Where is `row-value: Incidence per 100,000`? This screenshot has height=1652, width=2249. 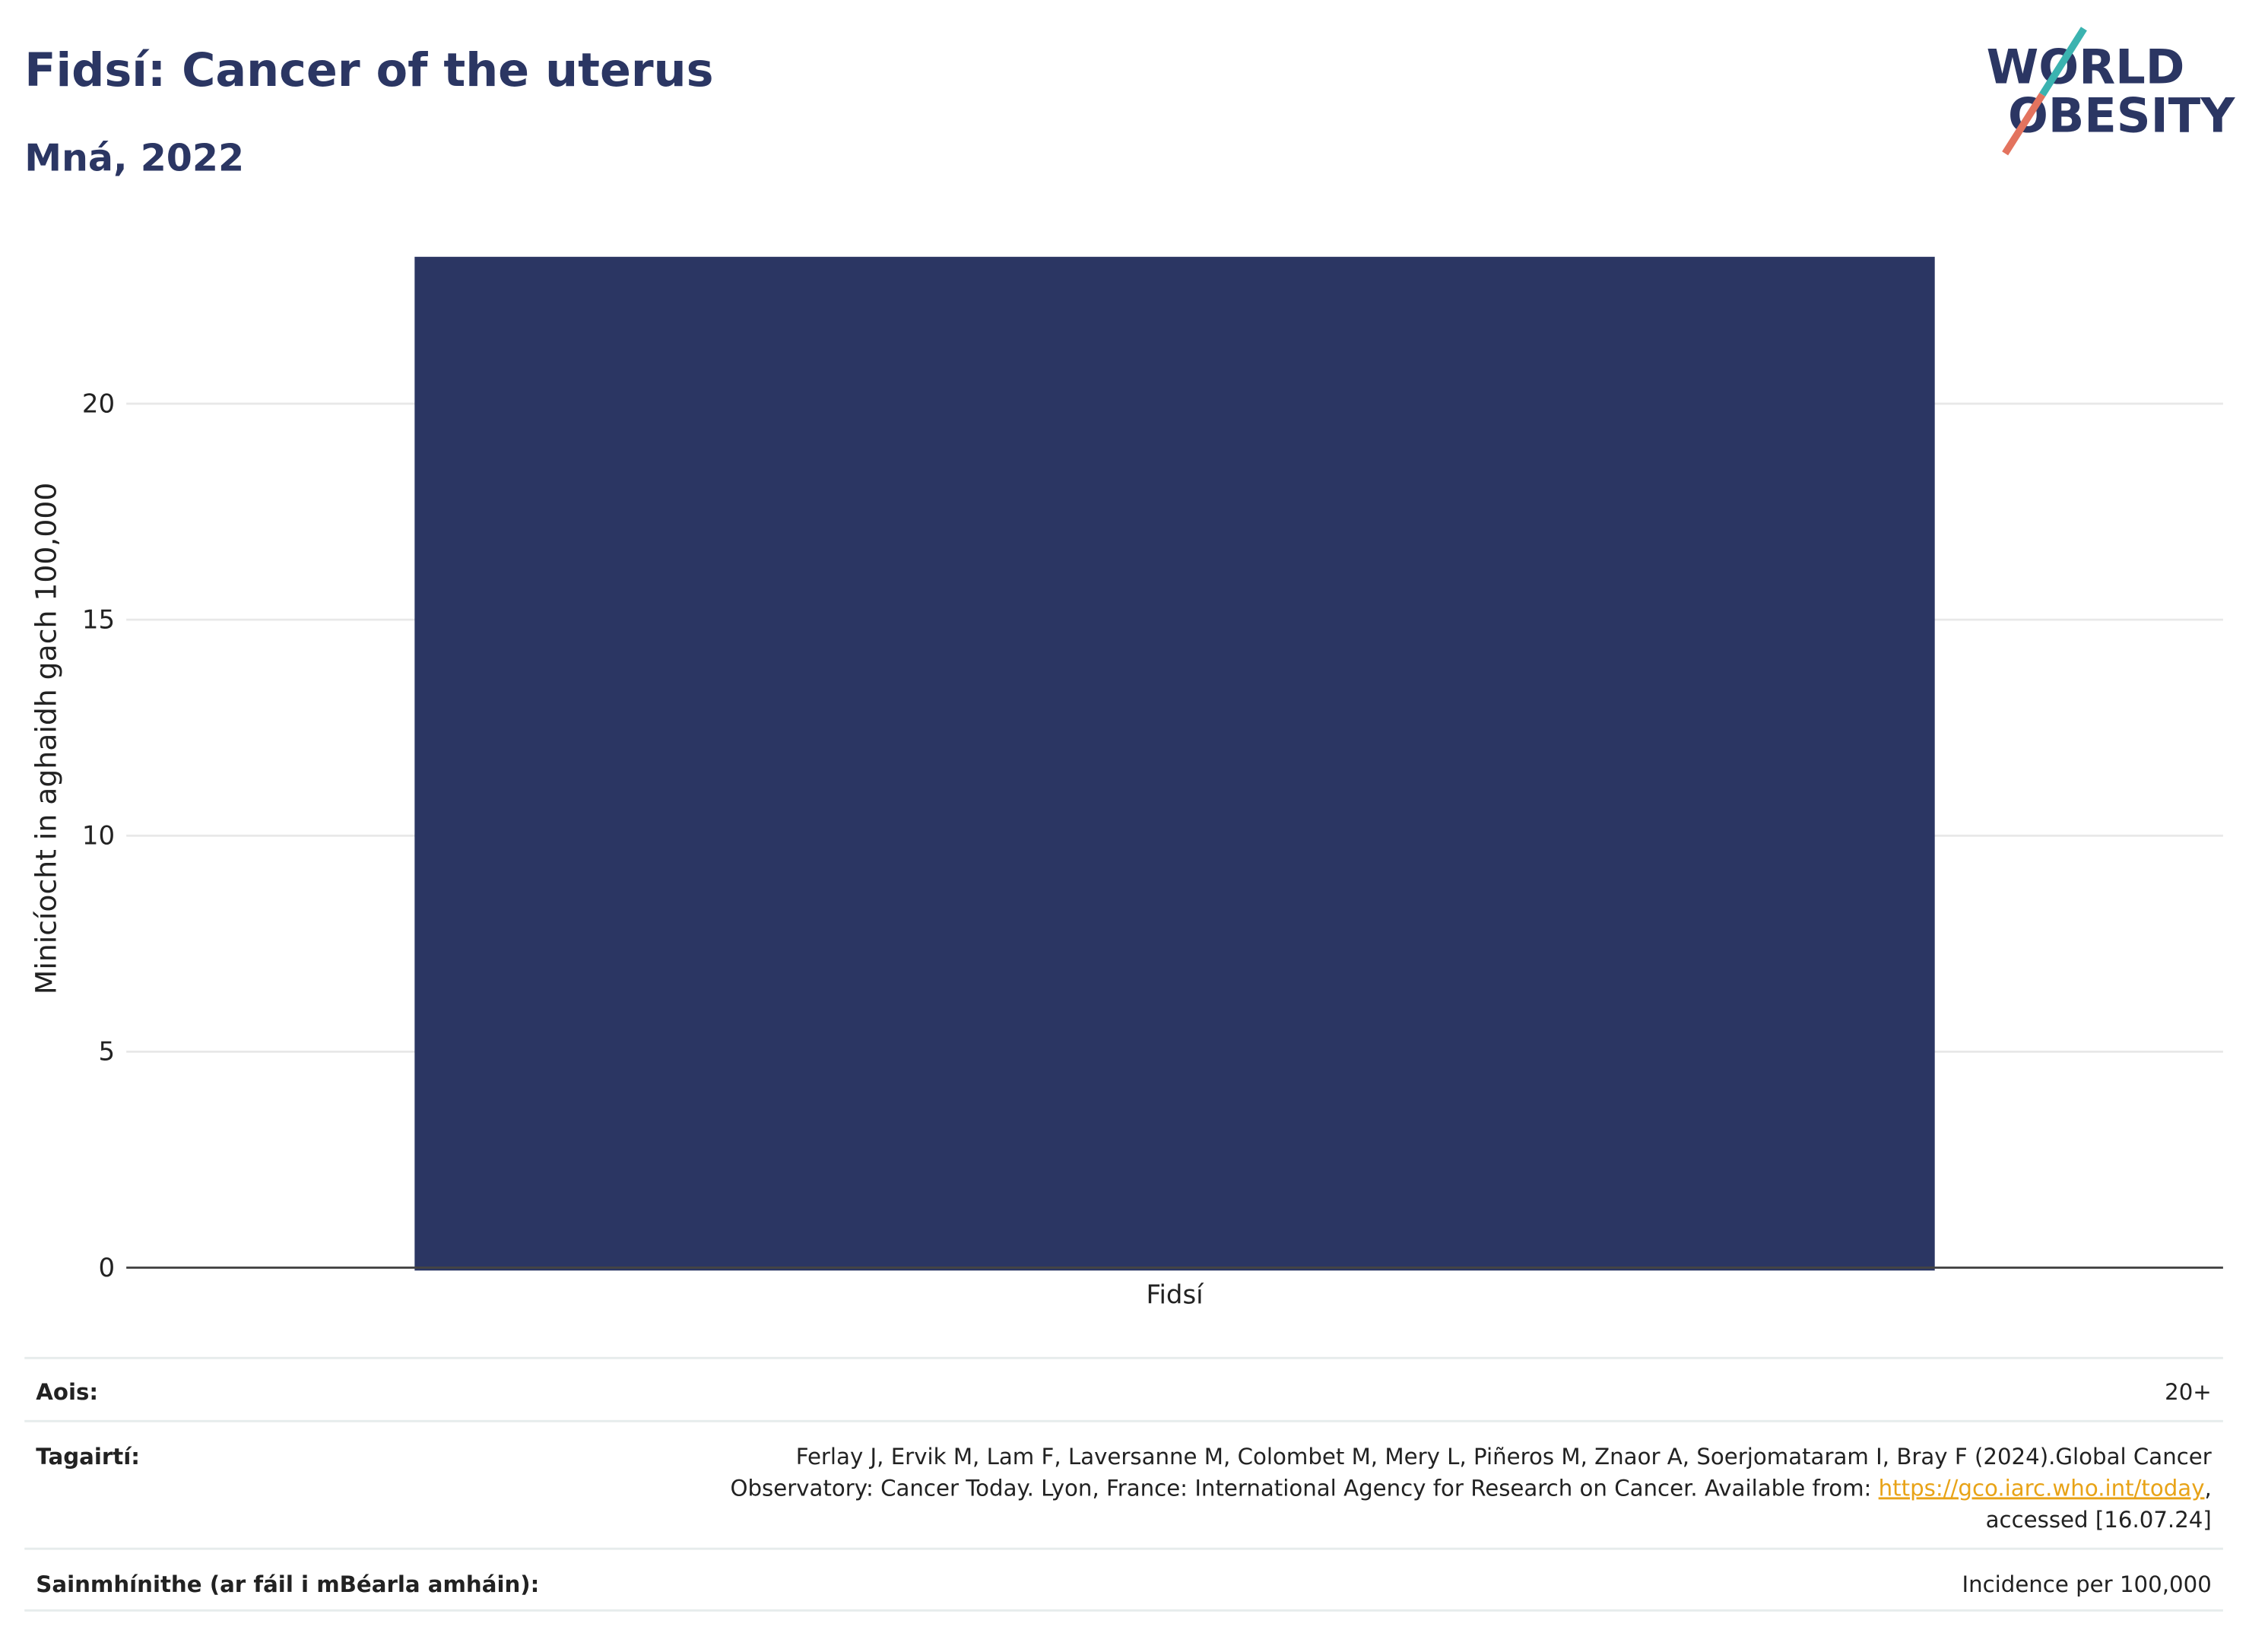
row-value: Incidence per 100,000 is located at coordinates (2086, 1584).